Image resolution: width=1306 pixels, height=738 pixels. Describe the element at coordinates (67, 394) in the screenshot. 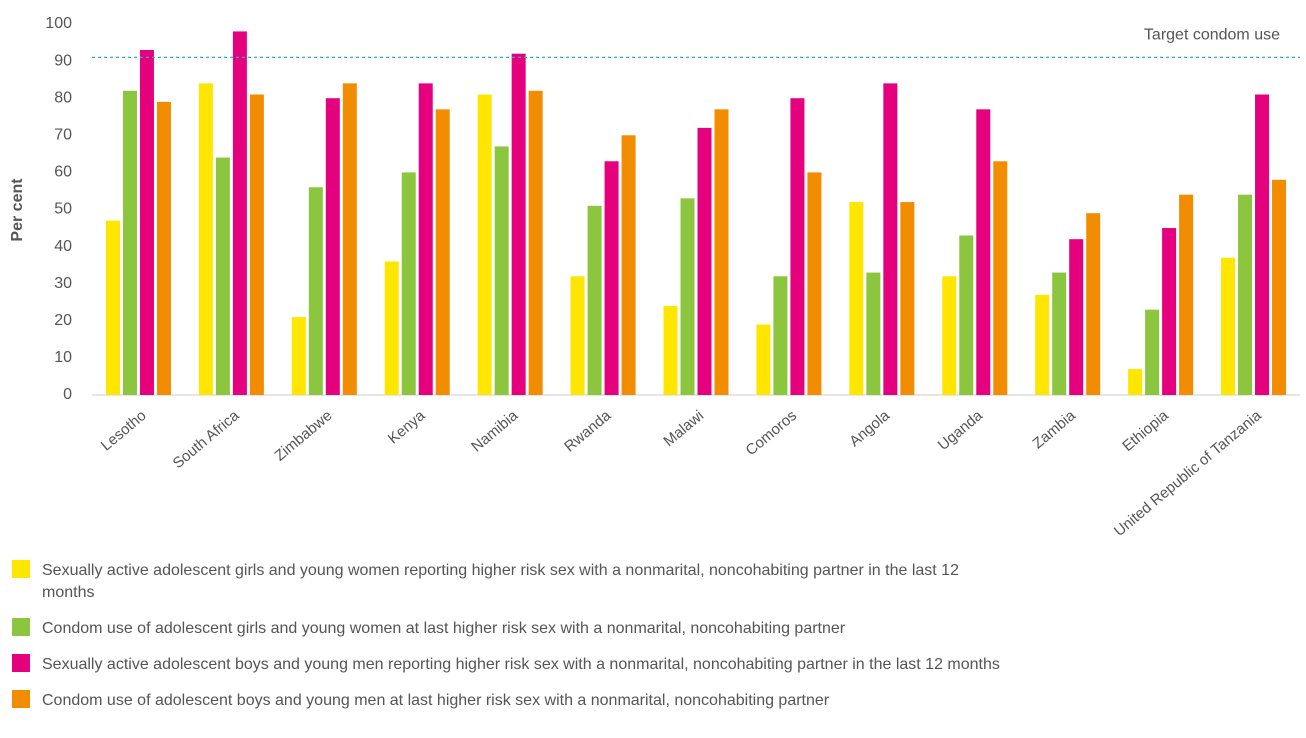

I see `y-tick-label: 0` at that location.